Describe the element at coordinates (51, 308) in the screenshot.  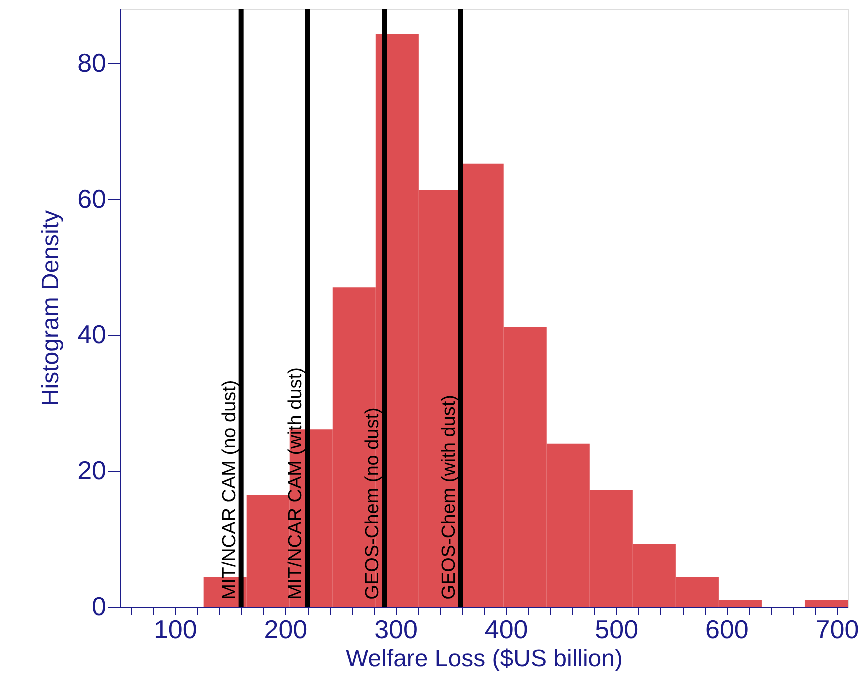
I see `y-axis-title: Histogram Density` at that location.